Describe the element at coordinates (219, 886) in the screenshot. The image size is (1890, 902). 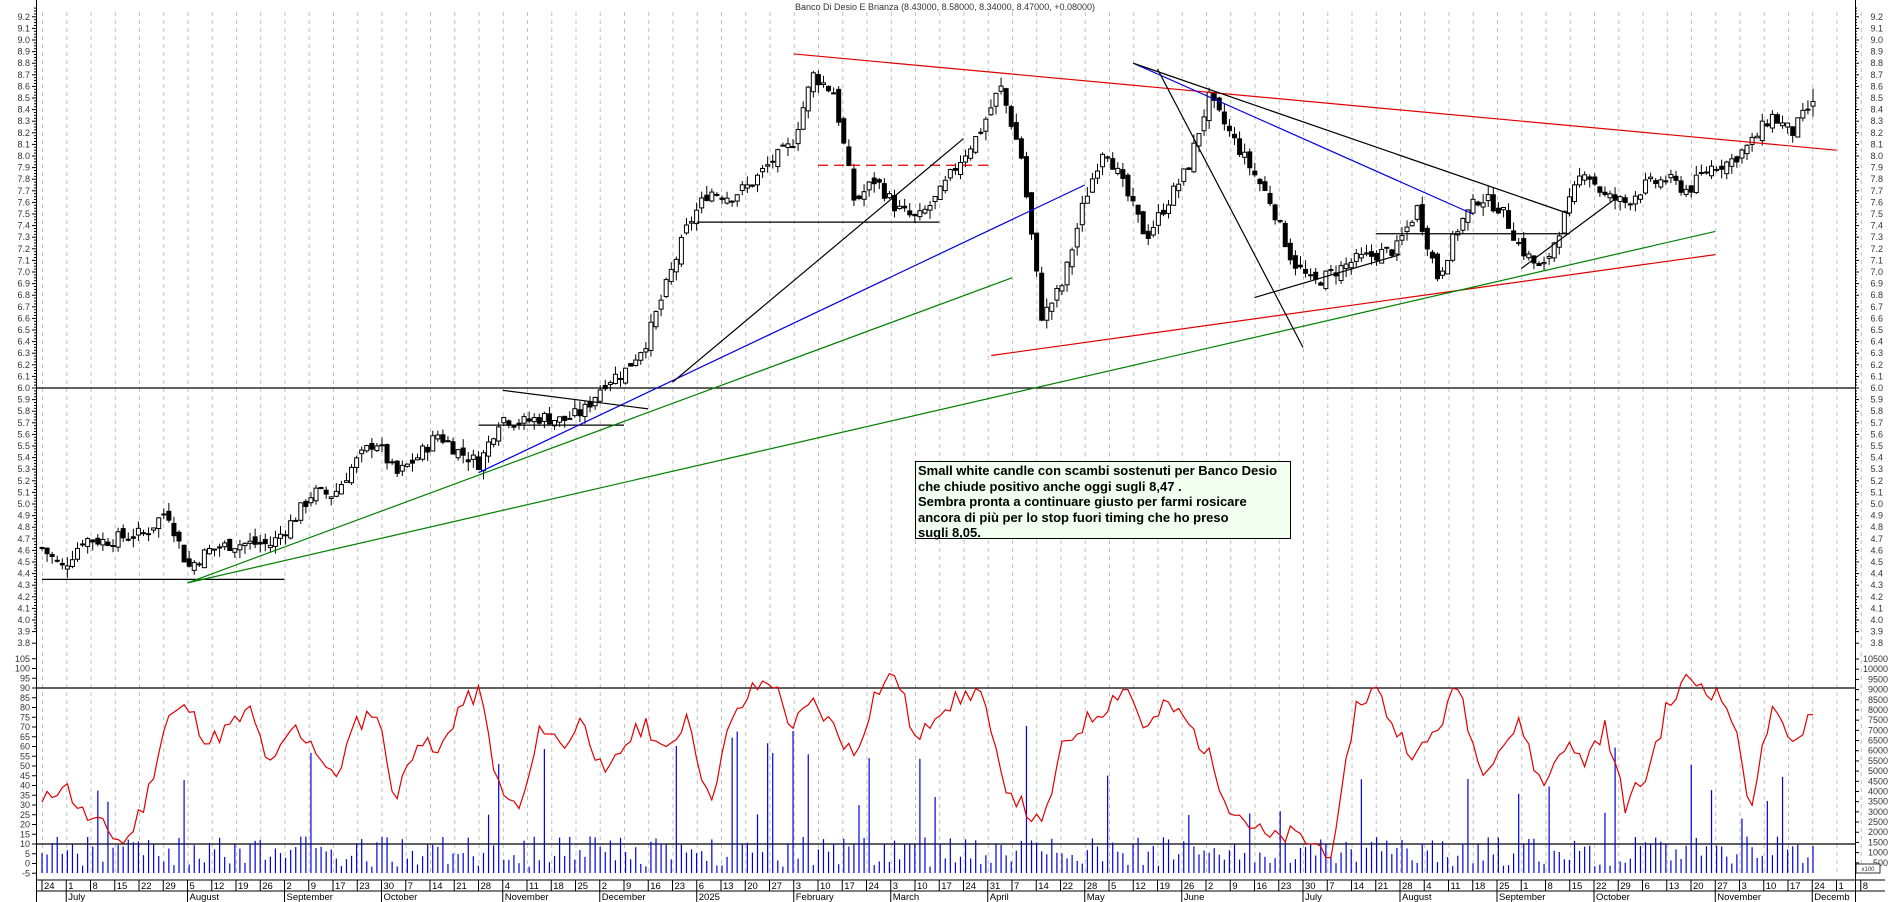
I see `date-tick-label: 12` at that location.